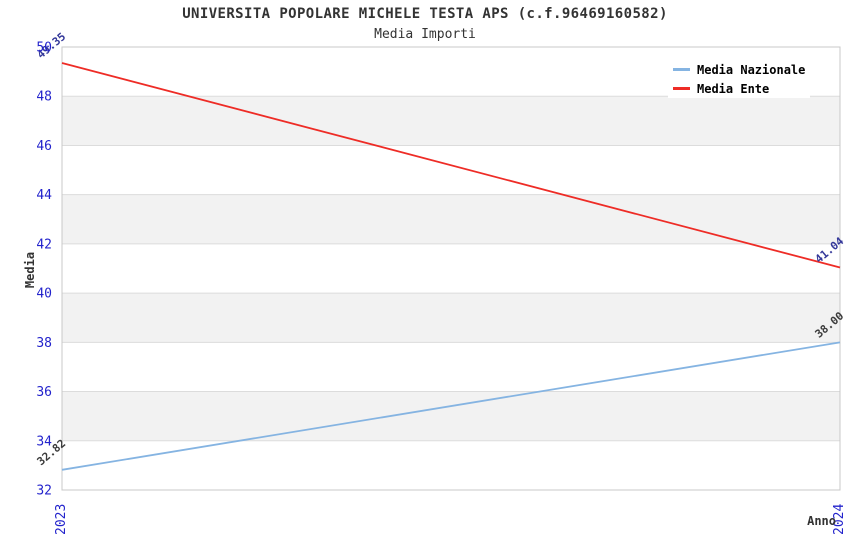 This screenshot has height=550, width=850. I want to click on legend-item-media-ente: Media Ente, so click(741, 88).